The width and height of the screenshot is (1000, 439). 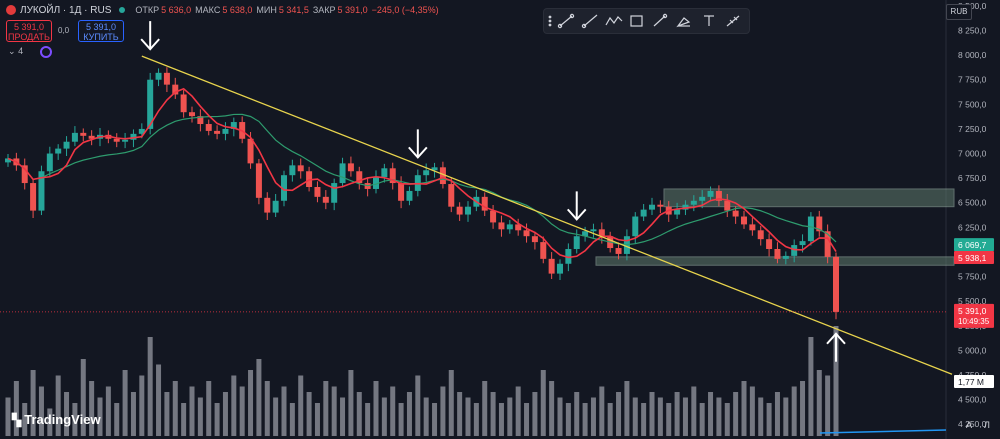 What do you see at coordinates (30, 52) in the screenshot?
I see `indicators-toggle: ⌄ 4` at bounding box center [30, 52].